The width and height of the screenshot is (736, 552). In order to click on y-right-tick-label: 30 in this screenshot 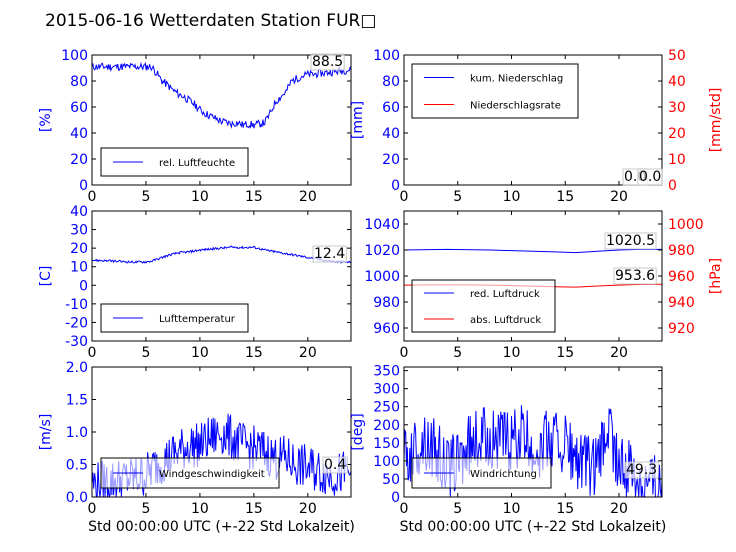, I will do `click(677, 108)`.